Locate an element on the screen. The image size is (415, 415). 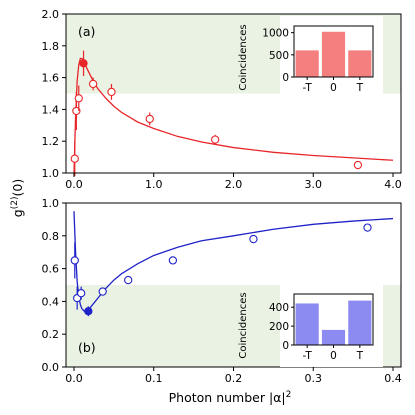
inset-y-tick-label: 200 is located at coordinates (279, 327).